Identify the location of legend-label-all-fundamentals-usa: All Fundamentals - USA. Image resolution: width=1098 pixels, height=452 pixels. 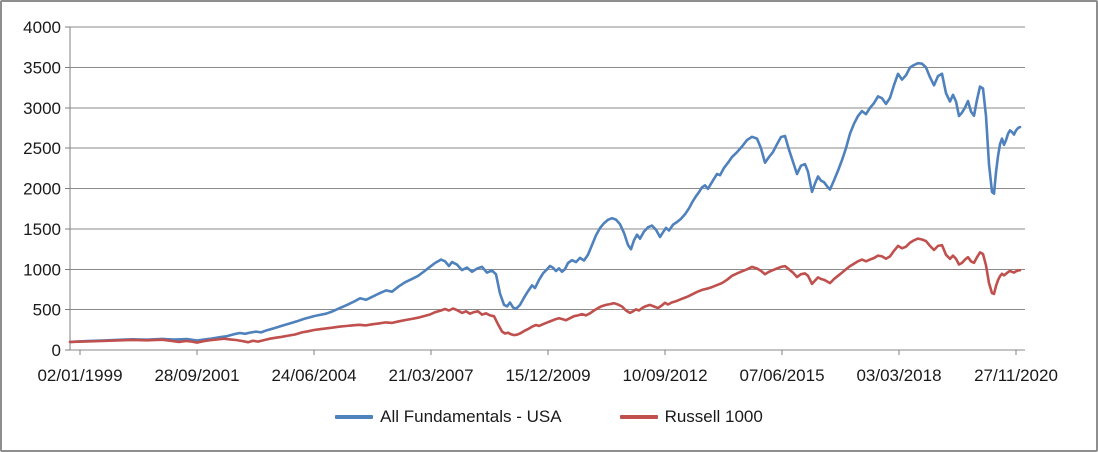
(471, 416).